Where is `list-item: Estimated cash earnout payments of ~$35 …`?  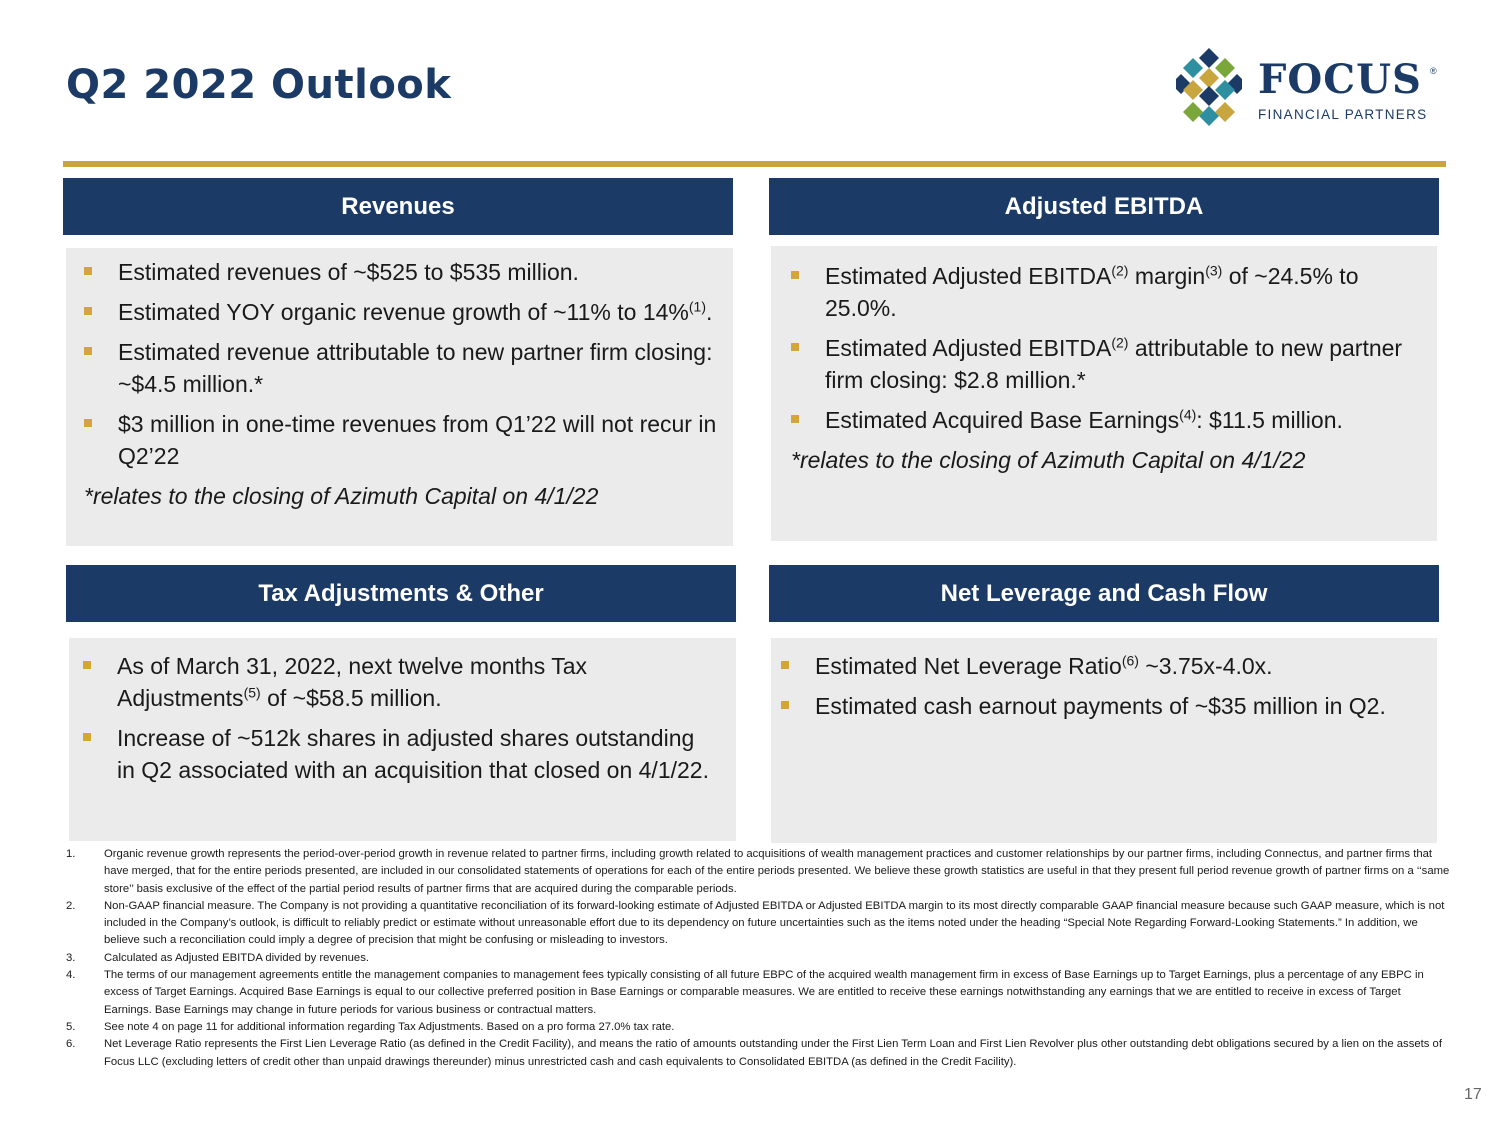
list-item: Estimated cash earnout payments of ~$35 … is located at coordinates (1094, 706).